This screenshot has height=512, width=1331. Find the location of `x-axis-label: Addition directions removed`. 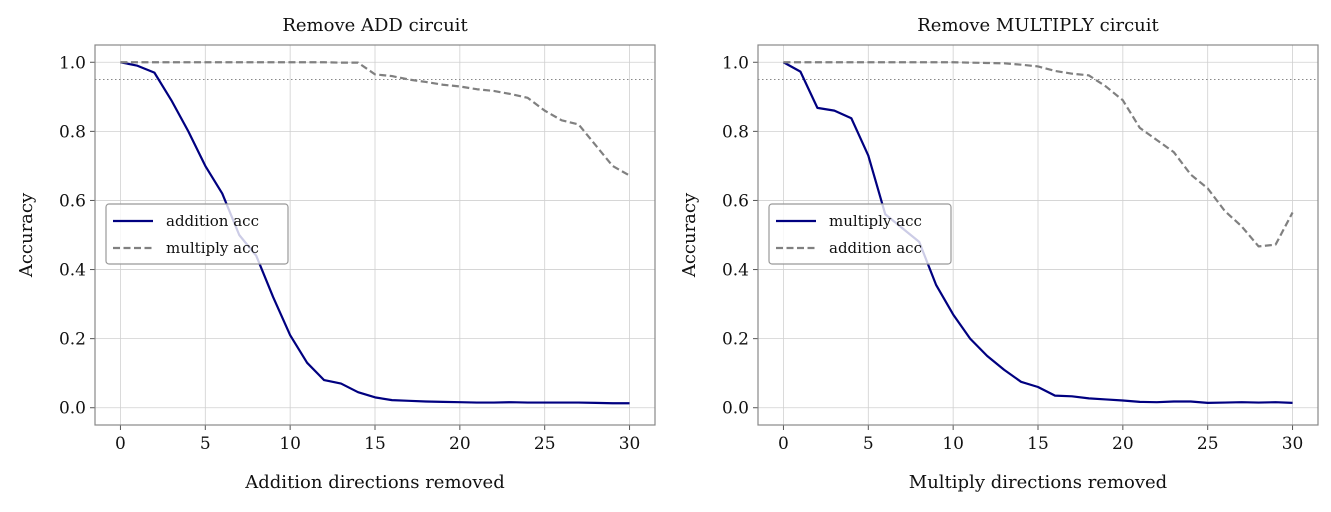

x-axis-label: Addition directions removed is located at coordinates (374, 482).